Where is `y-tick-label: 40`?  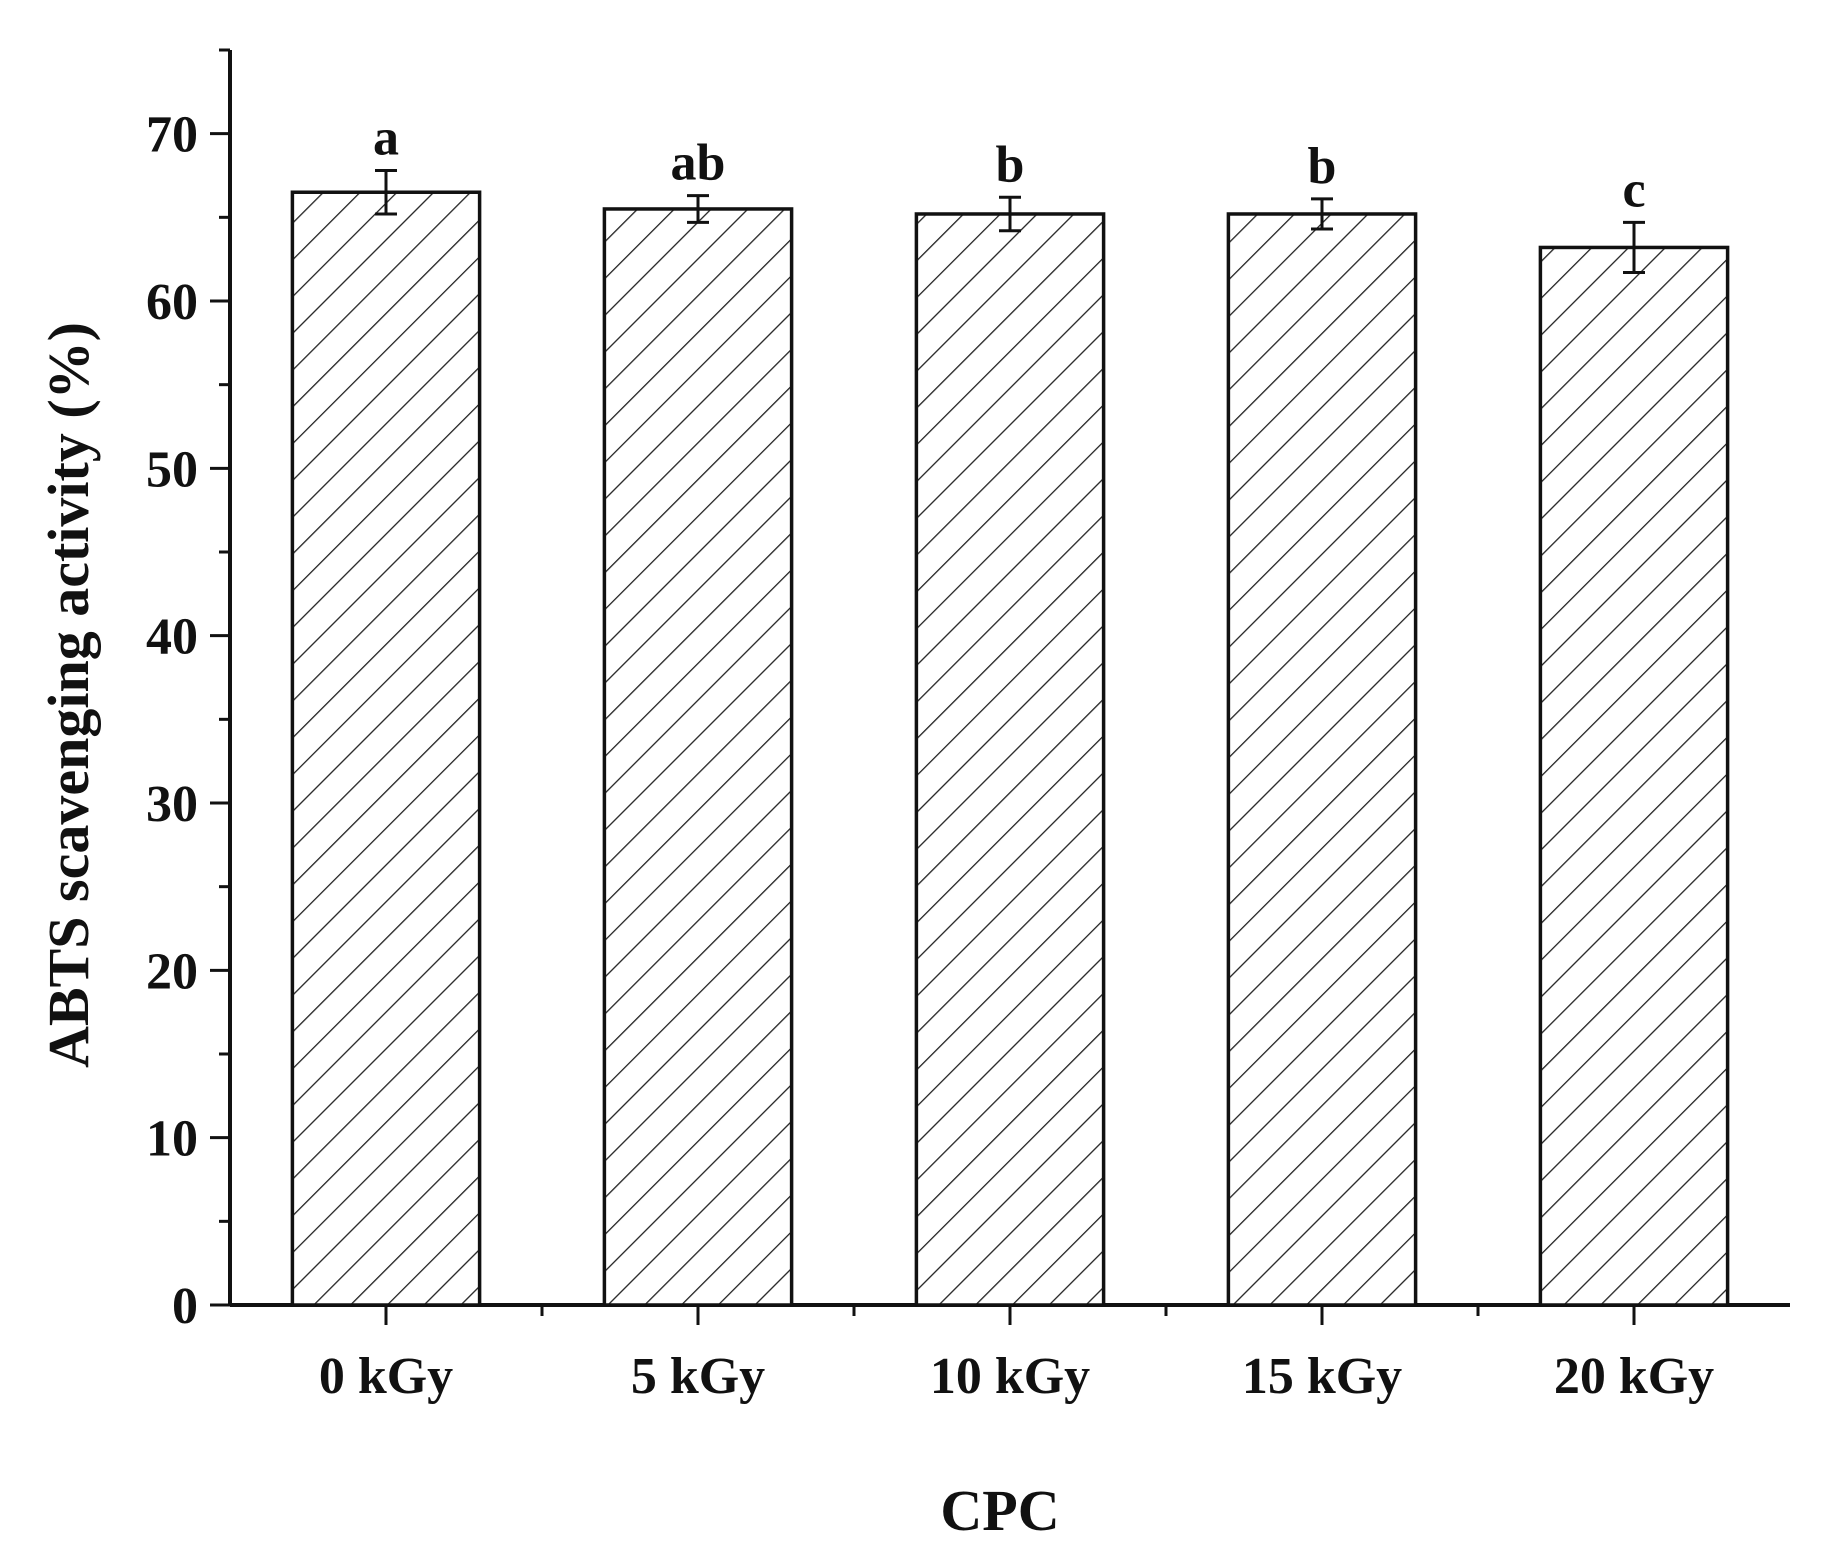 y-tick-label: 40 is located at coordinates (172, 637).